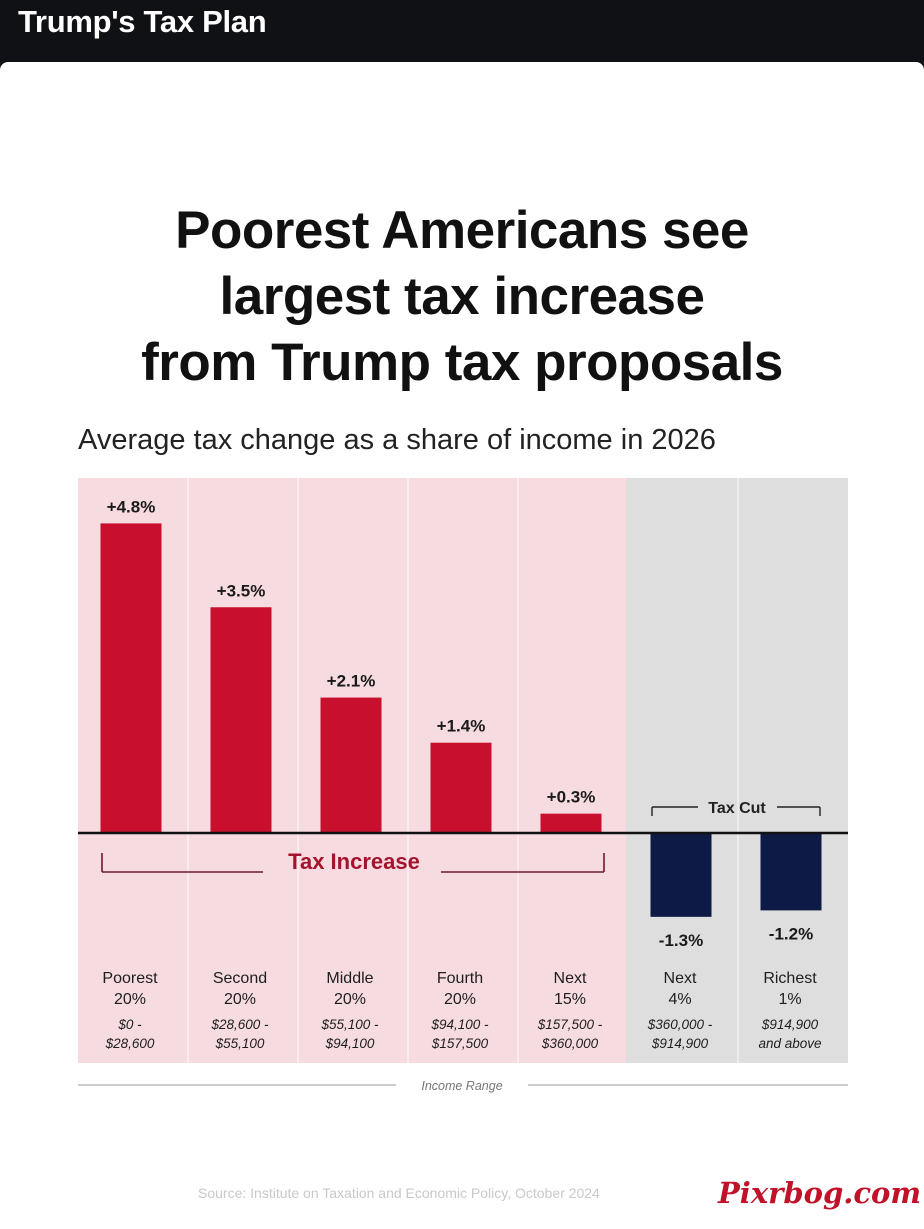 Image resolution: width=924 pixels, height=1229 pixels. Describe the element at coordinates (130, 978) in the screenshot. I see `category-label: Poorest` at that location.